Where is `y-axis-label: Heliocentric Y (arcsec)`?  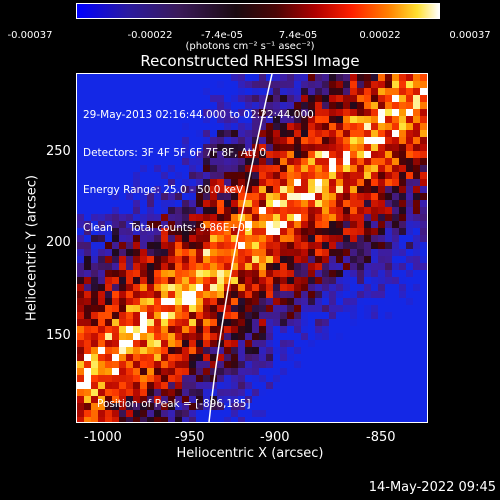 y-axis-label: Heliocentric Y (arcsec) is located at coordinates (32, 248).